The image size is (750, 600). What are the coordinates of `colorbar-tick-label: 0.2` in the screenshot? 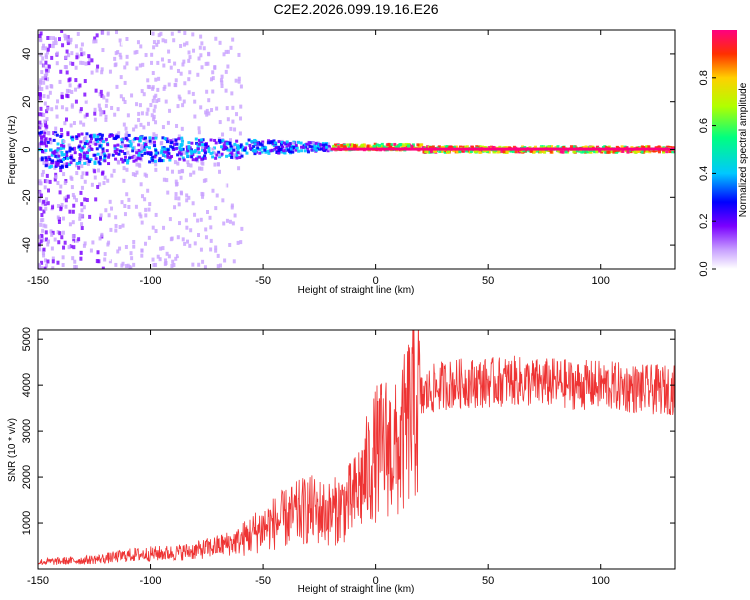 It's located at (704, 221).